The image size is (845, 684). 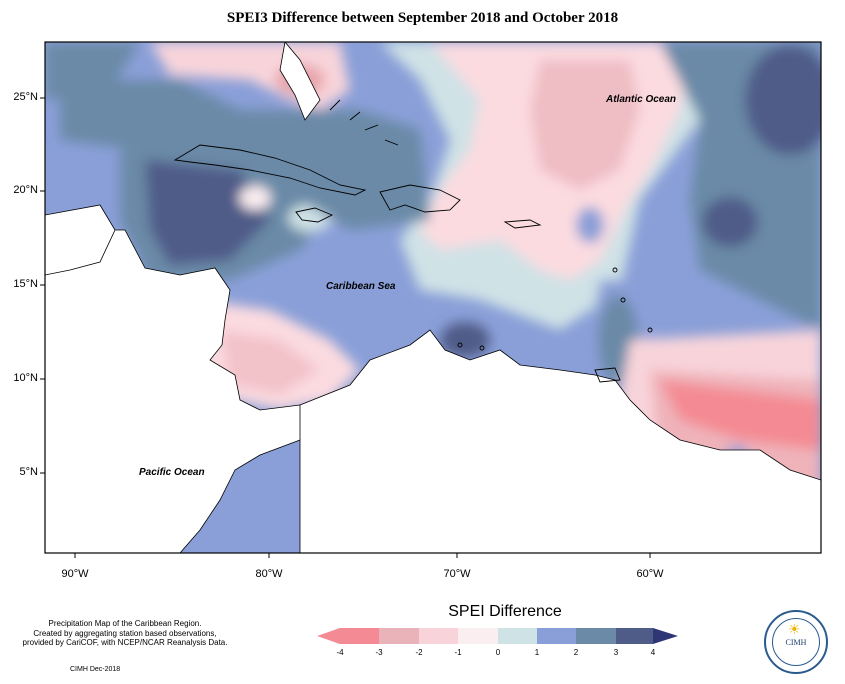 I want to click on field-pink-south-red, so click(x=740, y=415).